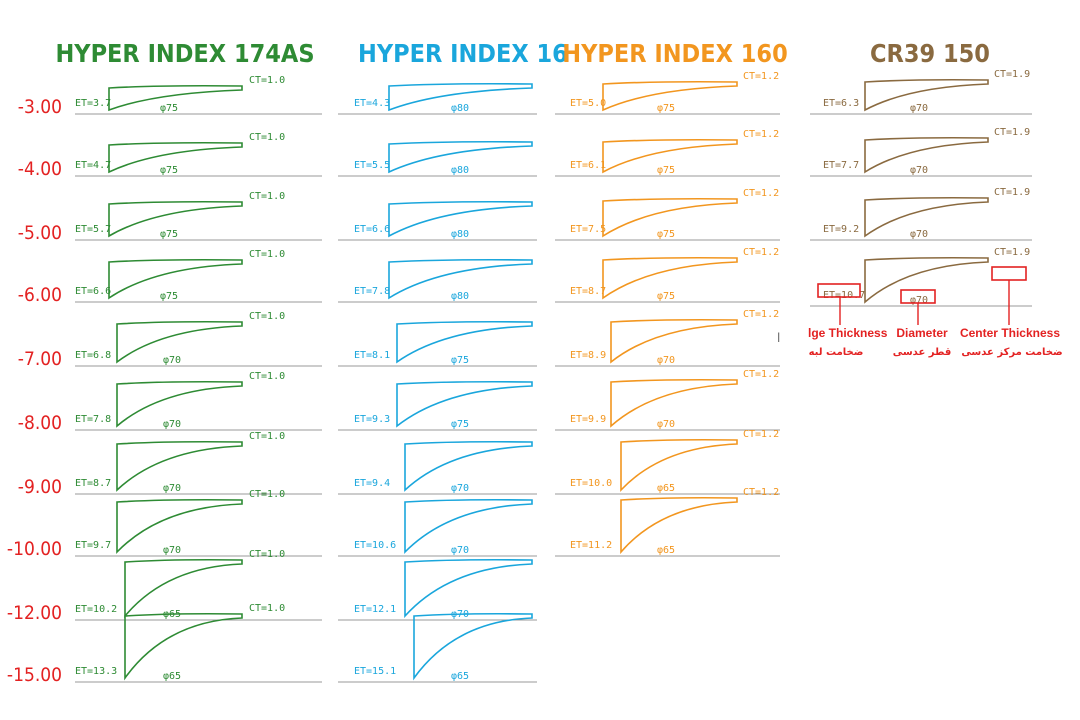 This screenshot has width=1080, height=720. I want to click on edge-thickness-label: ET=15.1, so click(375, 671).